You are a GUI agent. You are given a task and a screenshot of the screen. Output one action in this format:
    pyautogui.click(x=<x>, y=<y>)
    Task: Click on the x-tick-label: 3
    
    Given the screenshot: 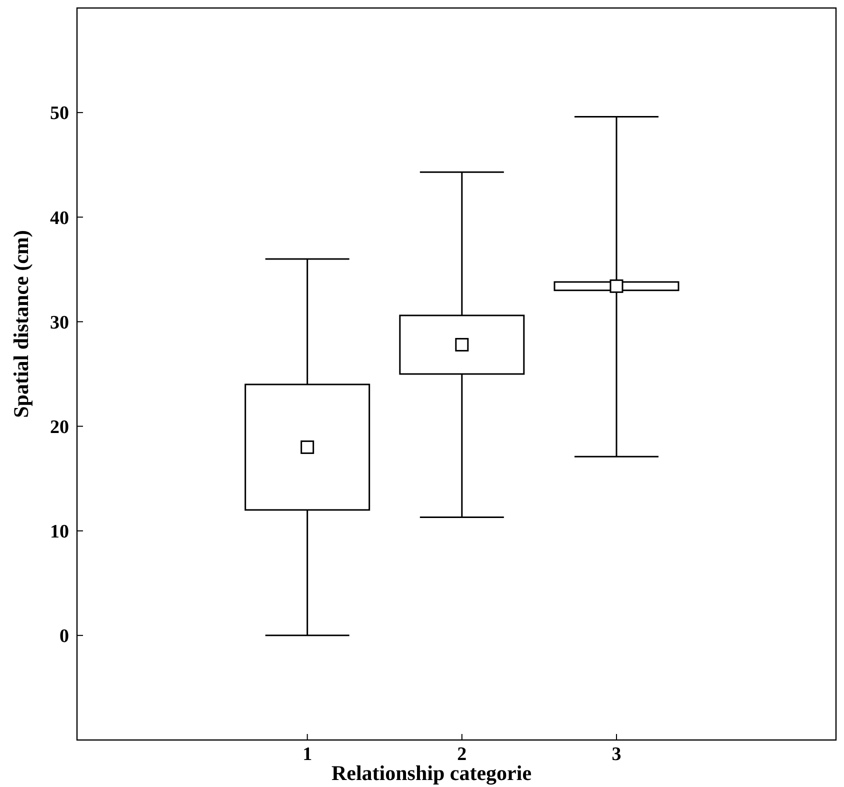 What is the action you would take?
    pyautogui.click(x=617, y=754)
    